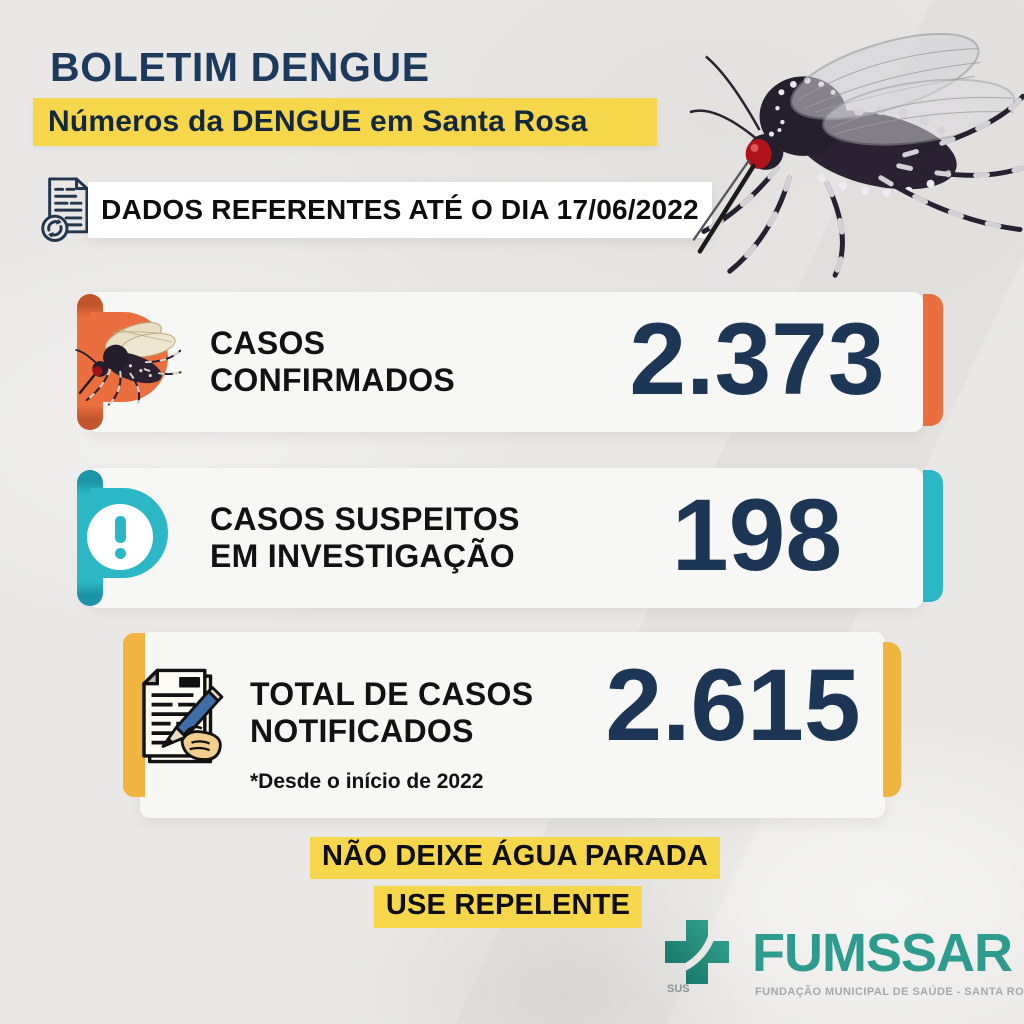  What do you see at coordinates (856, 155) in the screenshot?
I see `mosquito-illustration` at bounding box center [856, 155].